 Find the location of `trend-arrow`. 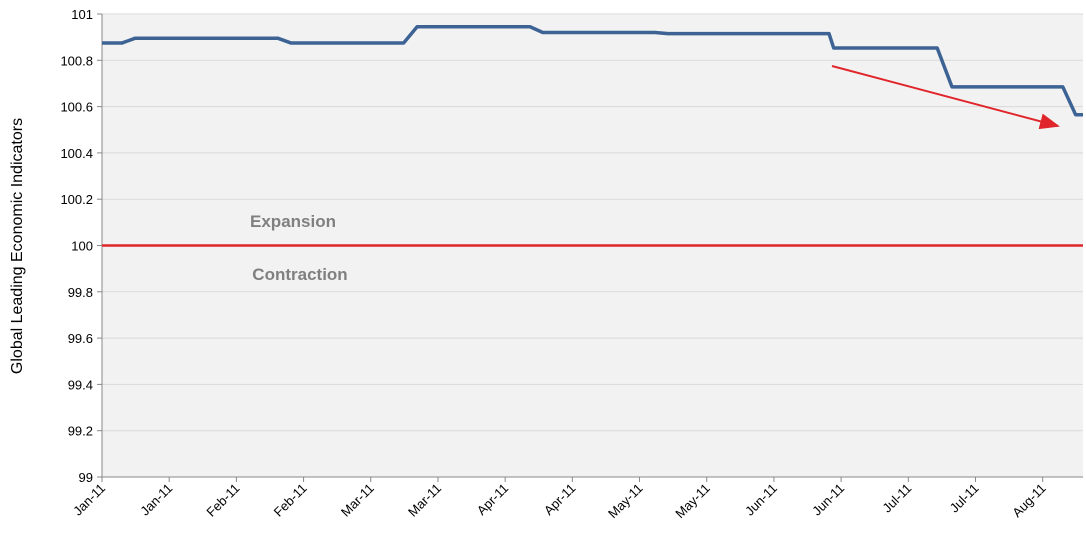

trend-arrow is located at coordinates (945, 97).